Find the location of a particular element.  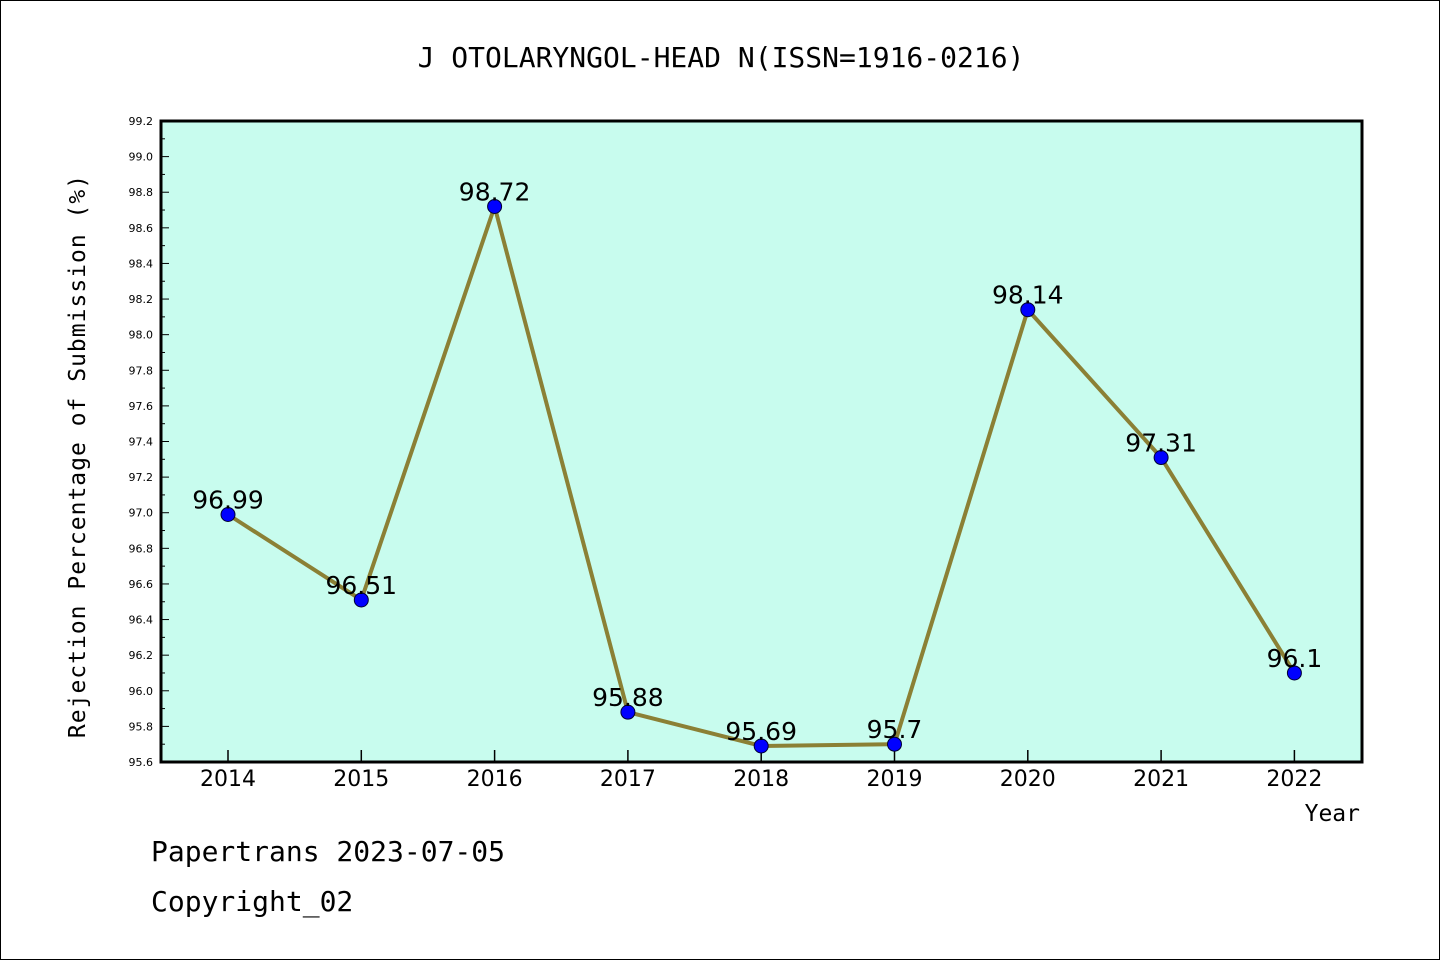

data-label: 97.31 is located at coordinates (1161, 443).